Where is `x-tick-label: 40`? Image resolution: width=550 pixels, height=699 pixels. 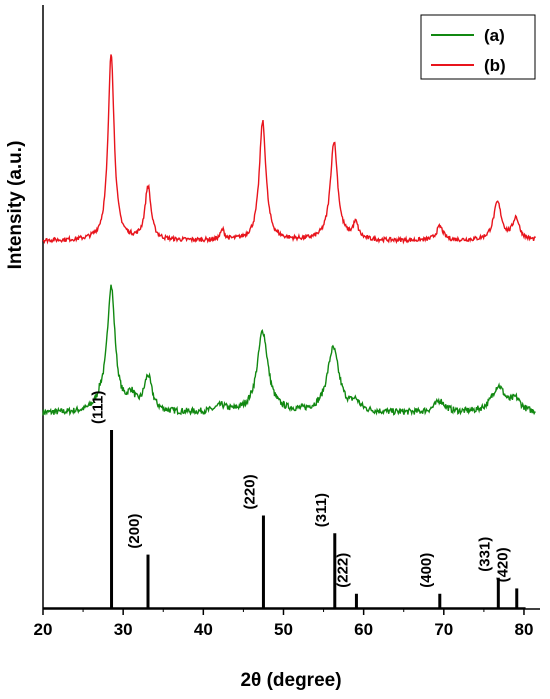
x-tick-label: 40 is located at coordinates (203, 629).